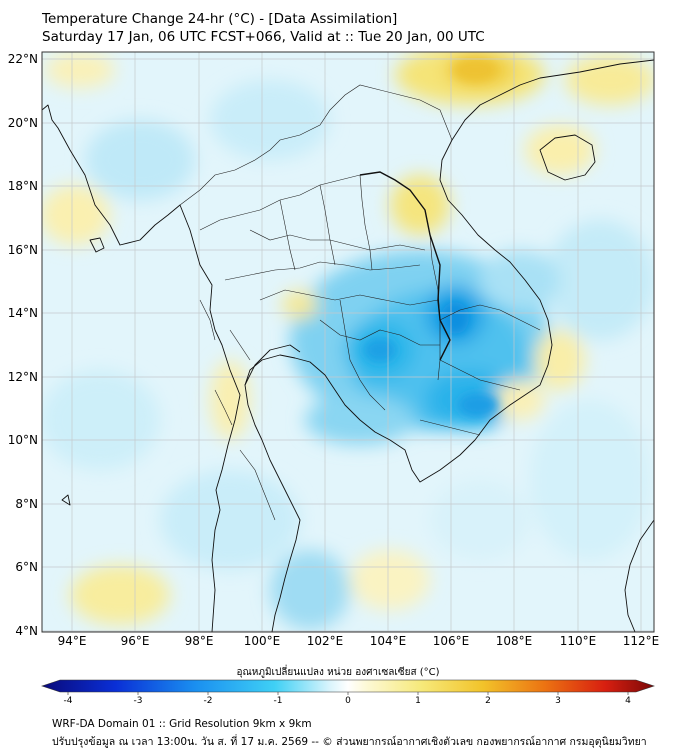 This screenshot has height=756, width=676. What do you see at coordinates (558, 701) in the screenshot?
I see `colorbar-tick-label: 3` at bounding box center [558, 701].